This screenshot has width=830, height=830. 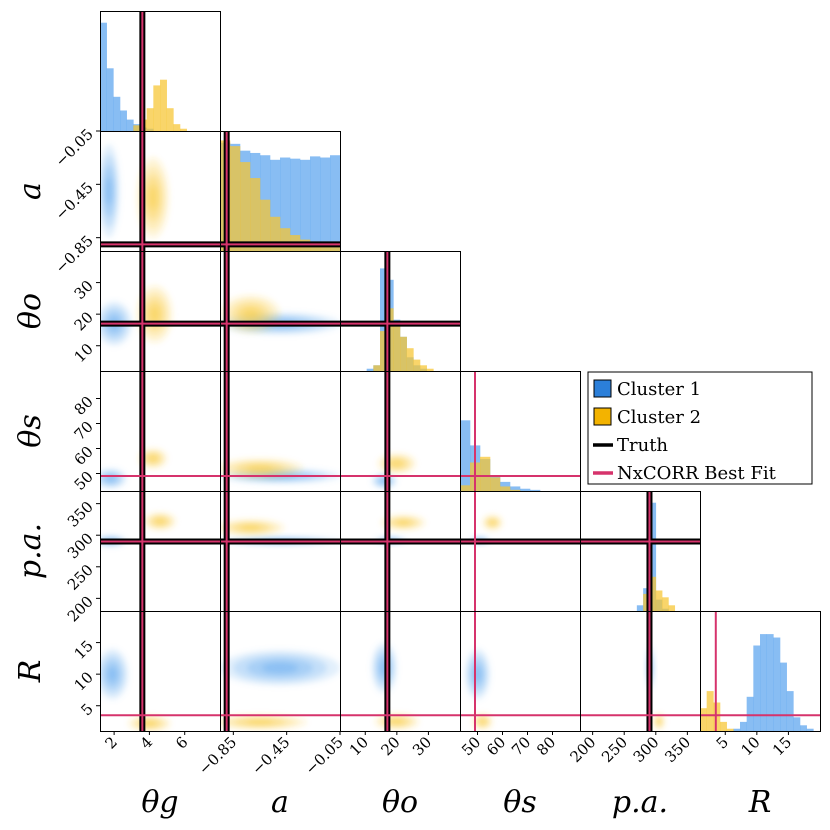 What do you see at coordinates (30, 551) in the screenshot?
I see `ylabel-4: p.a.` at bounding box center [30, 551].